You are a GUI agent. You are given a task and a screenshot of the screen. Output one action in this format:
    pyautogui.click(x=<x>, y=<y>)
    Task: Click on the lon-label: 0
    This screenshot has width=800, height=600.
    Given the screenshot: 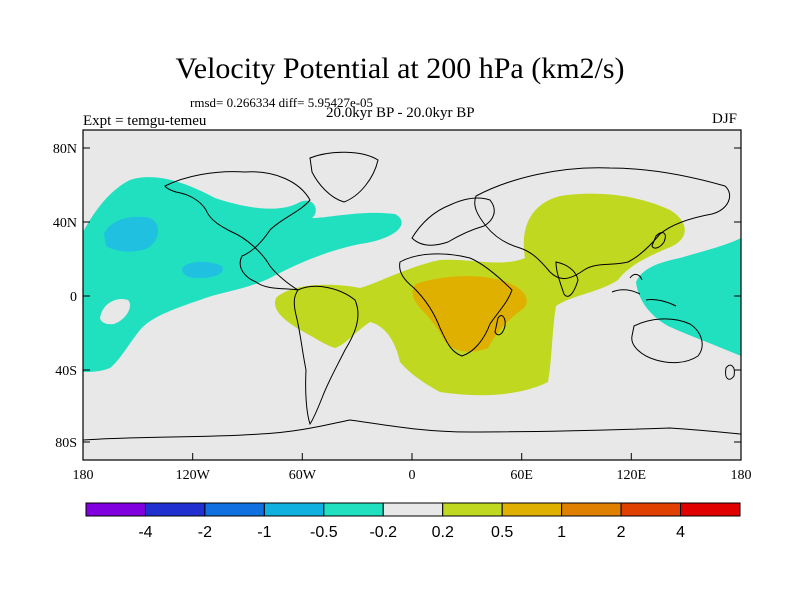 What is the action you would take?
    pyautogui.click(x=412, y=475)
    